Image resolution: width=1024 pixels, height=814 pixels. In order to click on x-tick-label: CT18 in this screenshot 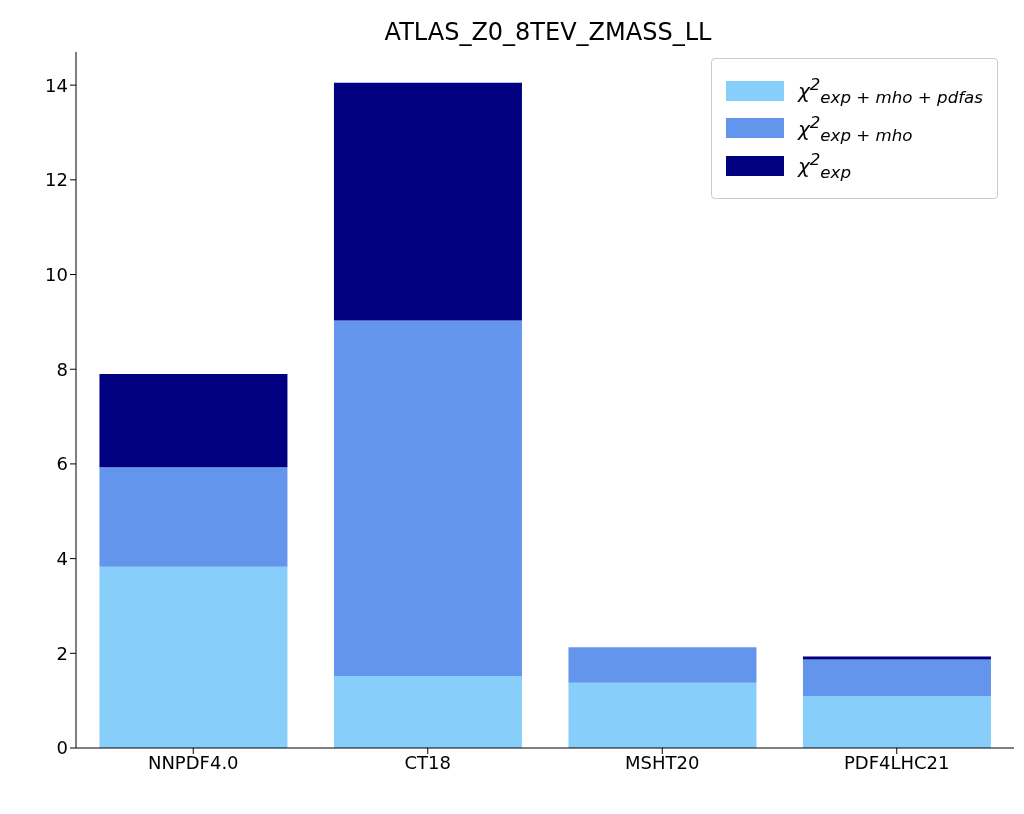, I will do `click(427, 762)`.